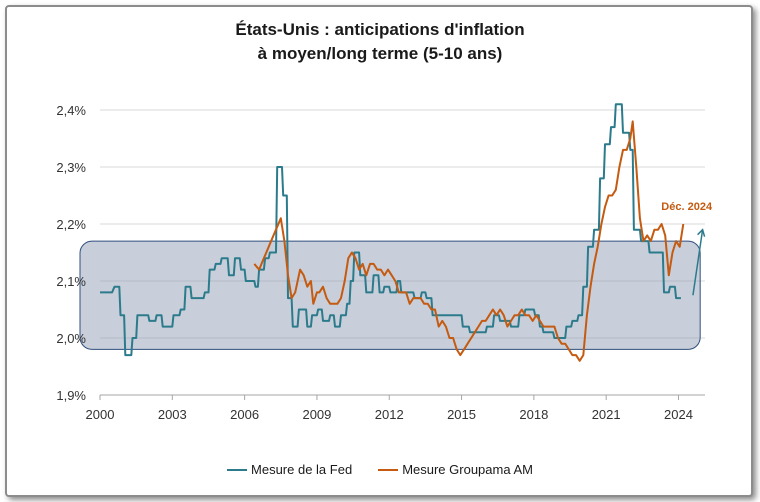 The image size is (760, 502). I want to click on y-tick-label: 2,1%, so click(71, 281).